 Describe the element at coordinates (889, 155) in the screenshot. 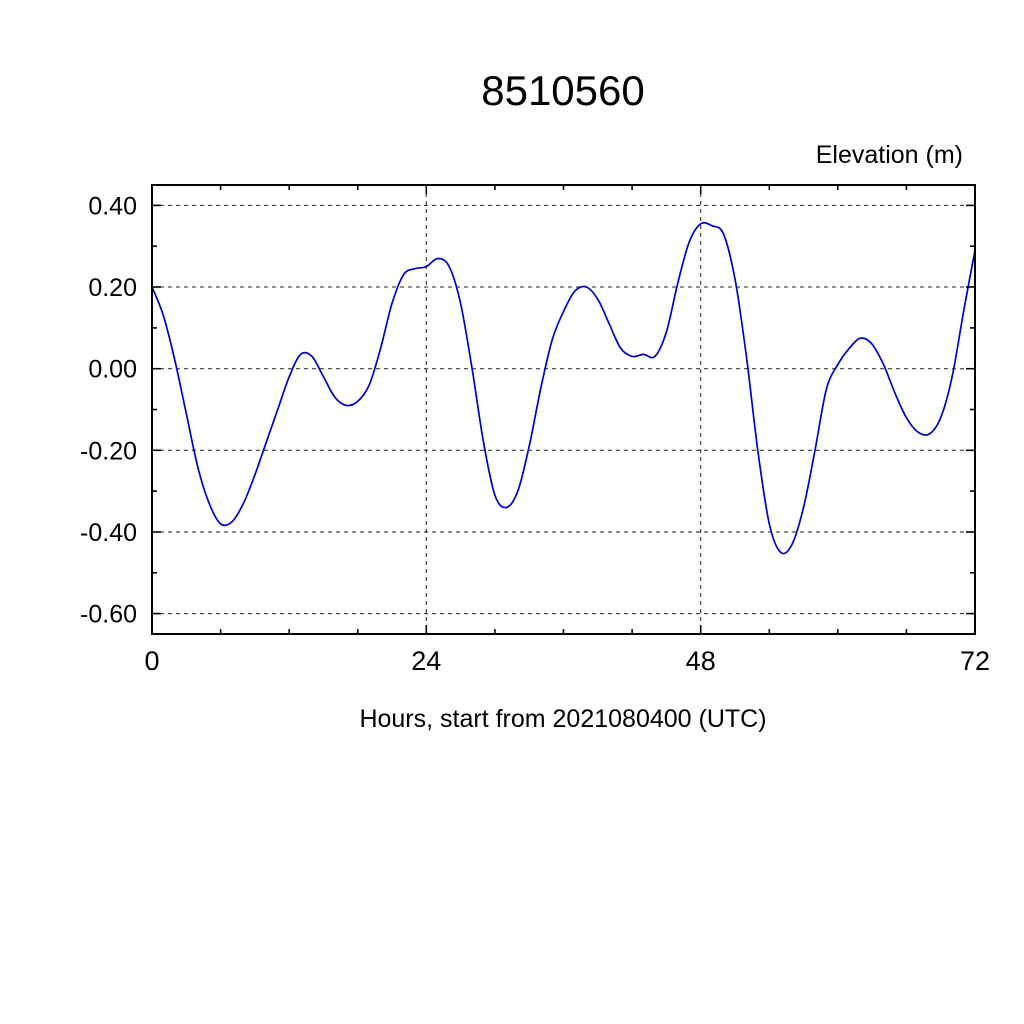

I see `y-axis-unit-label: Elevation (m)` at that location.